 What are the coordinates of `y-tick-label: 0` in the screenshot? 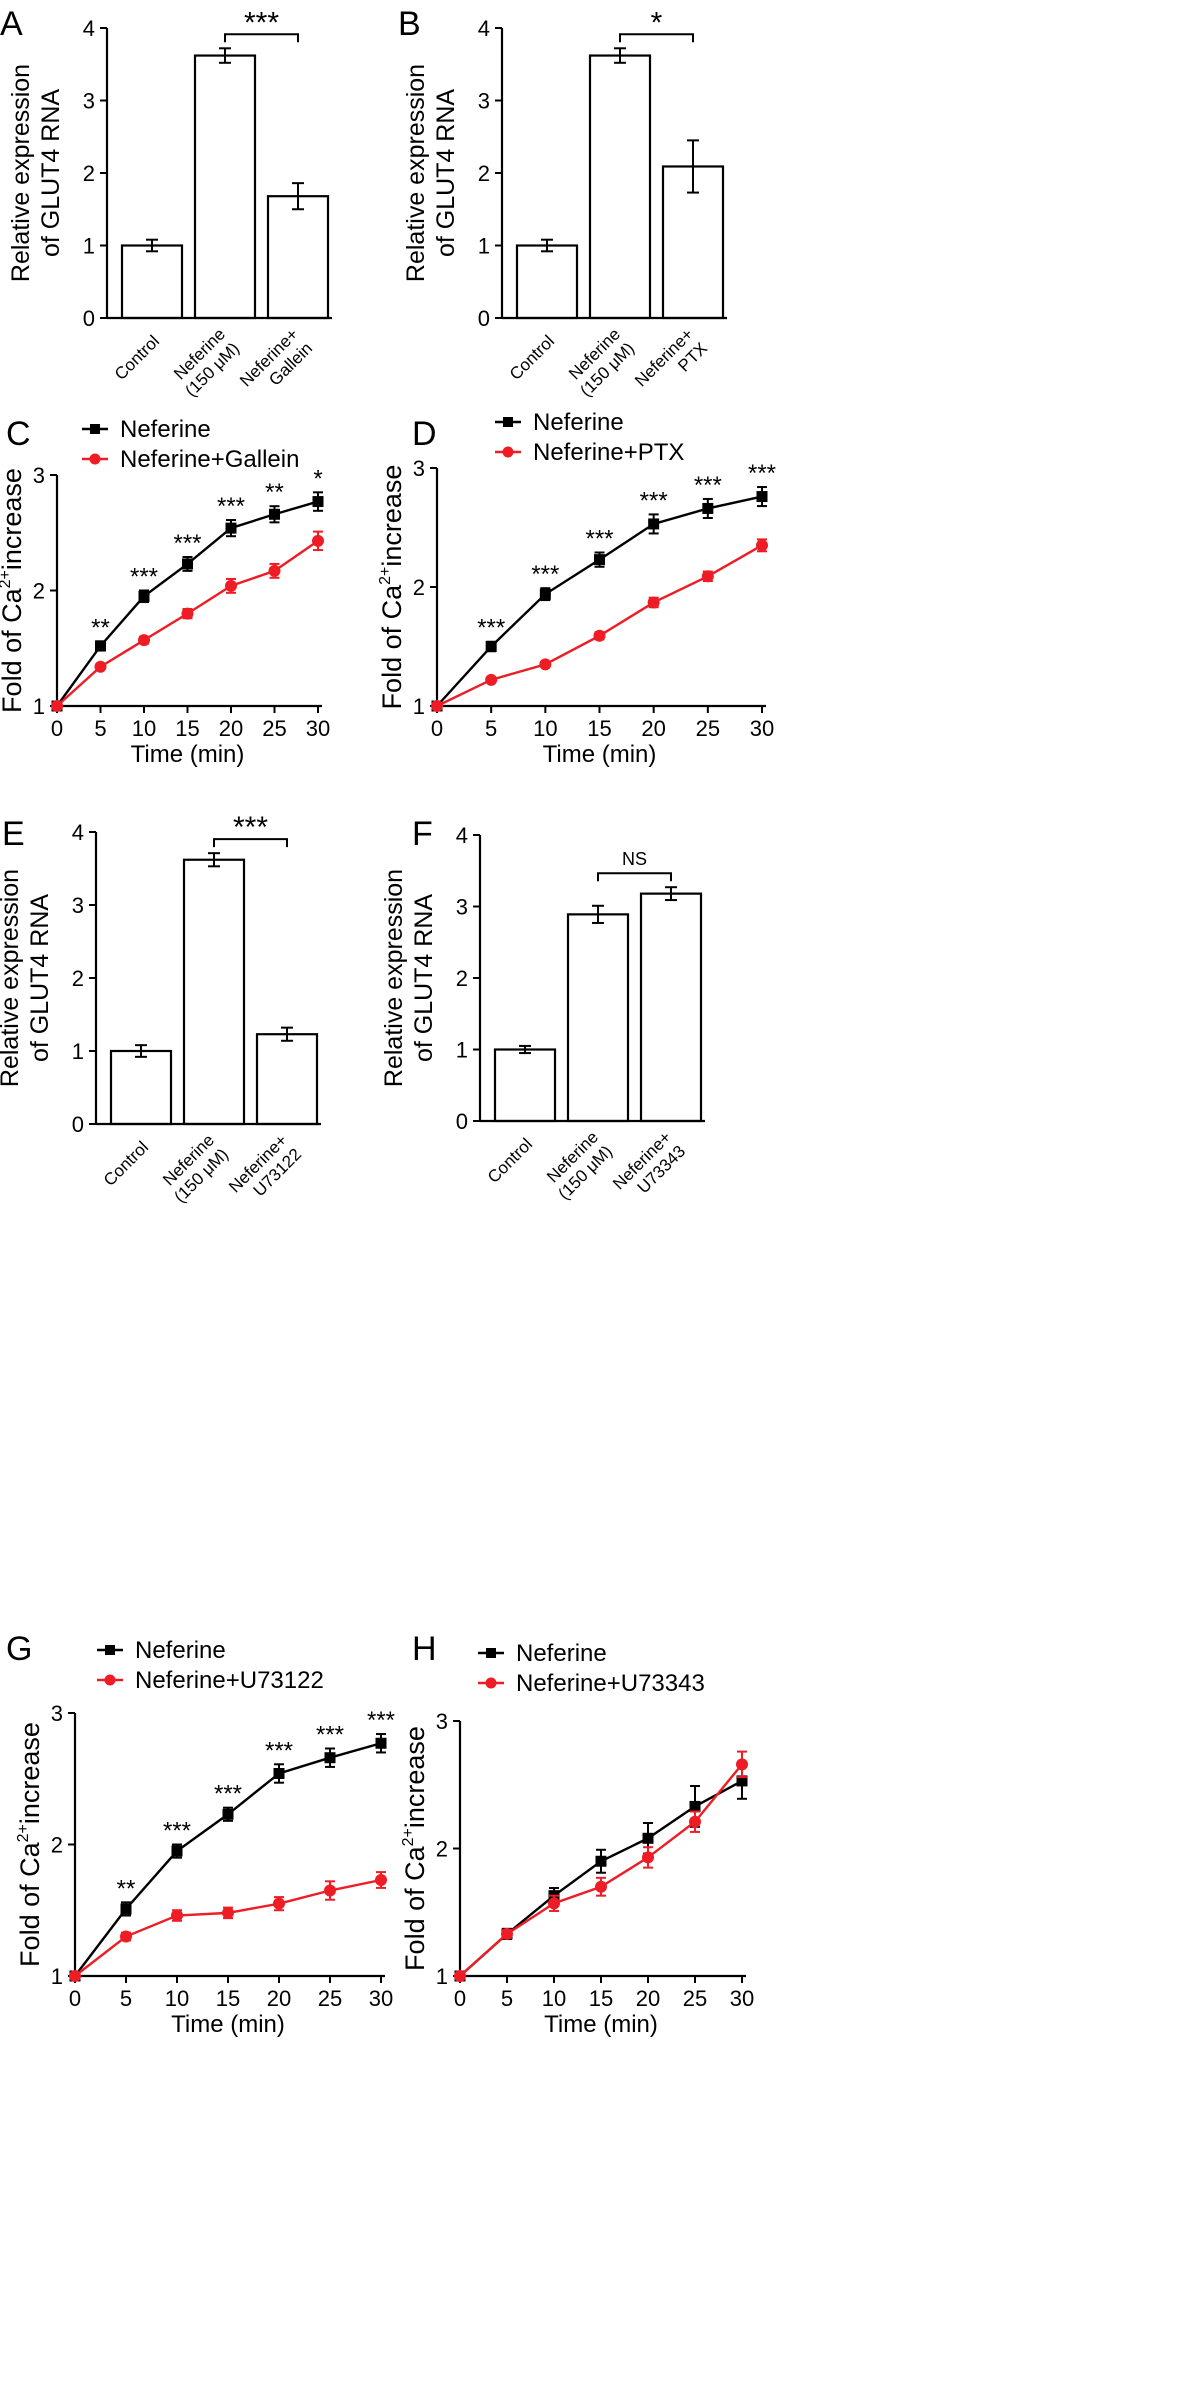 It's located at (78, 1124).